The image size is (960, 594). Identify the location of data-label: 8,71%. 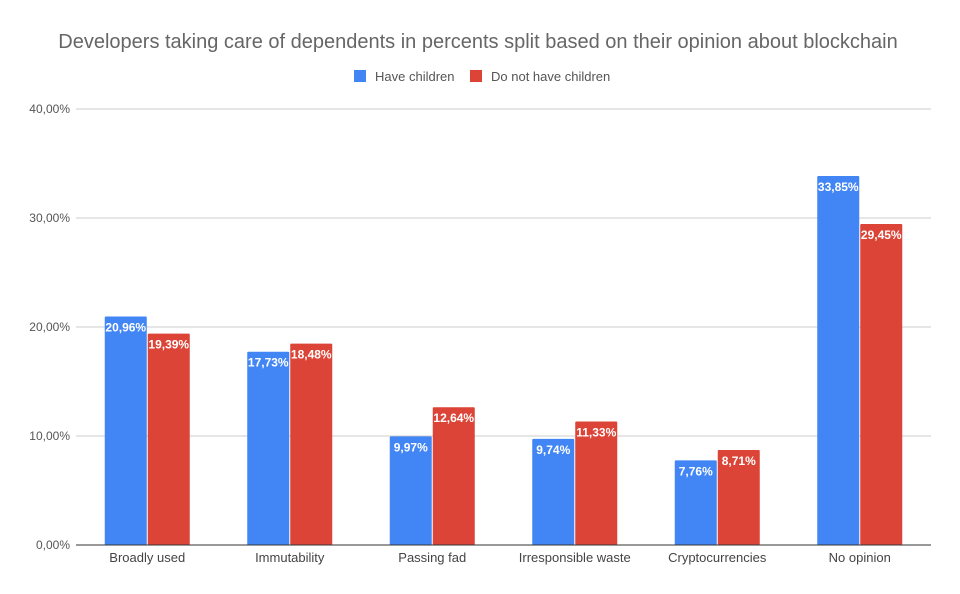
(739, 461).